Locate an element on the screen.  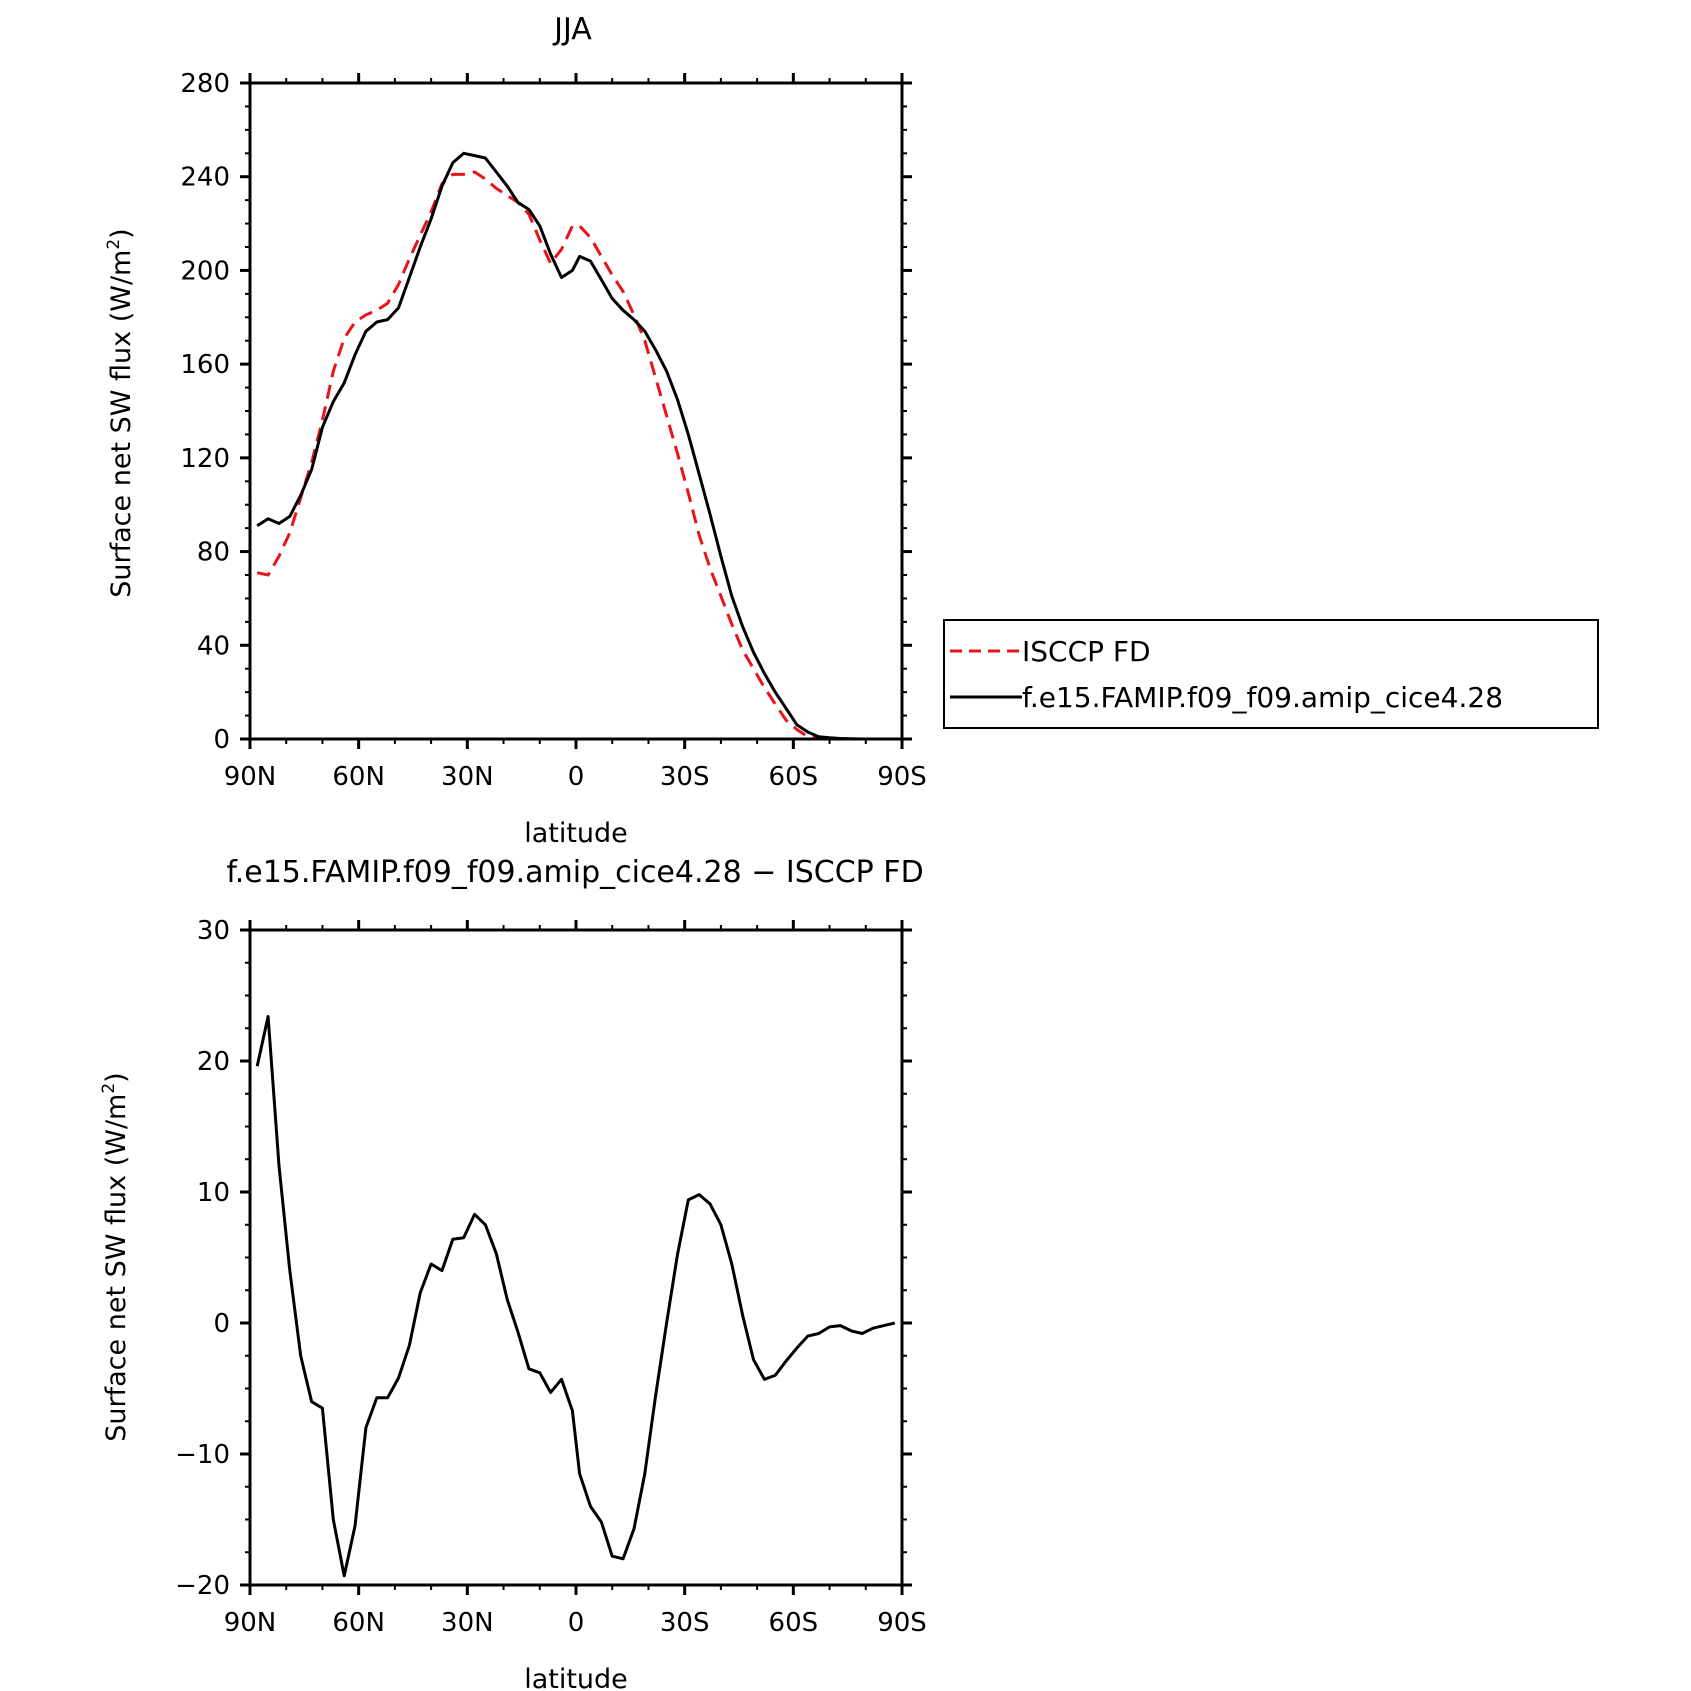
top-x-tick-label: 0 is located at coordinates (576, 777).